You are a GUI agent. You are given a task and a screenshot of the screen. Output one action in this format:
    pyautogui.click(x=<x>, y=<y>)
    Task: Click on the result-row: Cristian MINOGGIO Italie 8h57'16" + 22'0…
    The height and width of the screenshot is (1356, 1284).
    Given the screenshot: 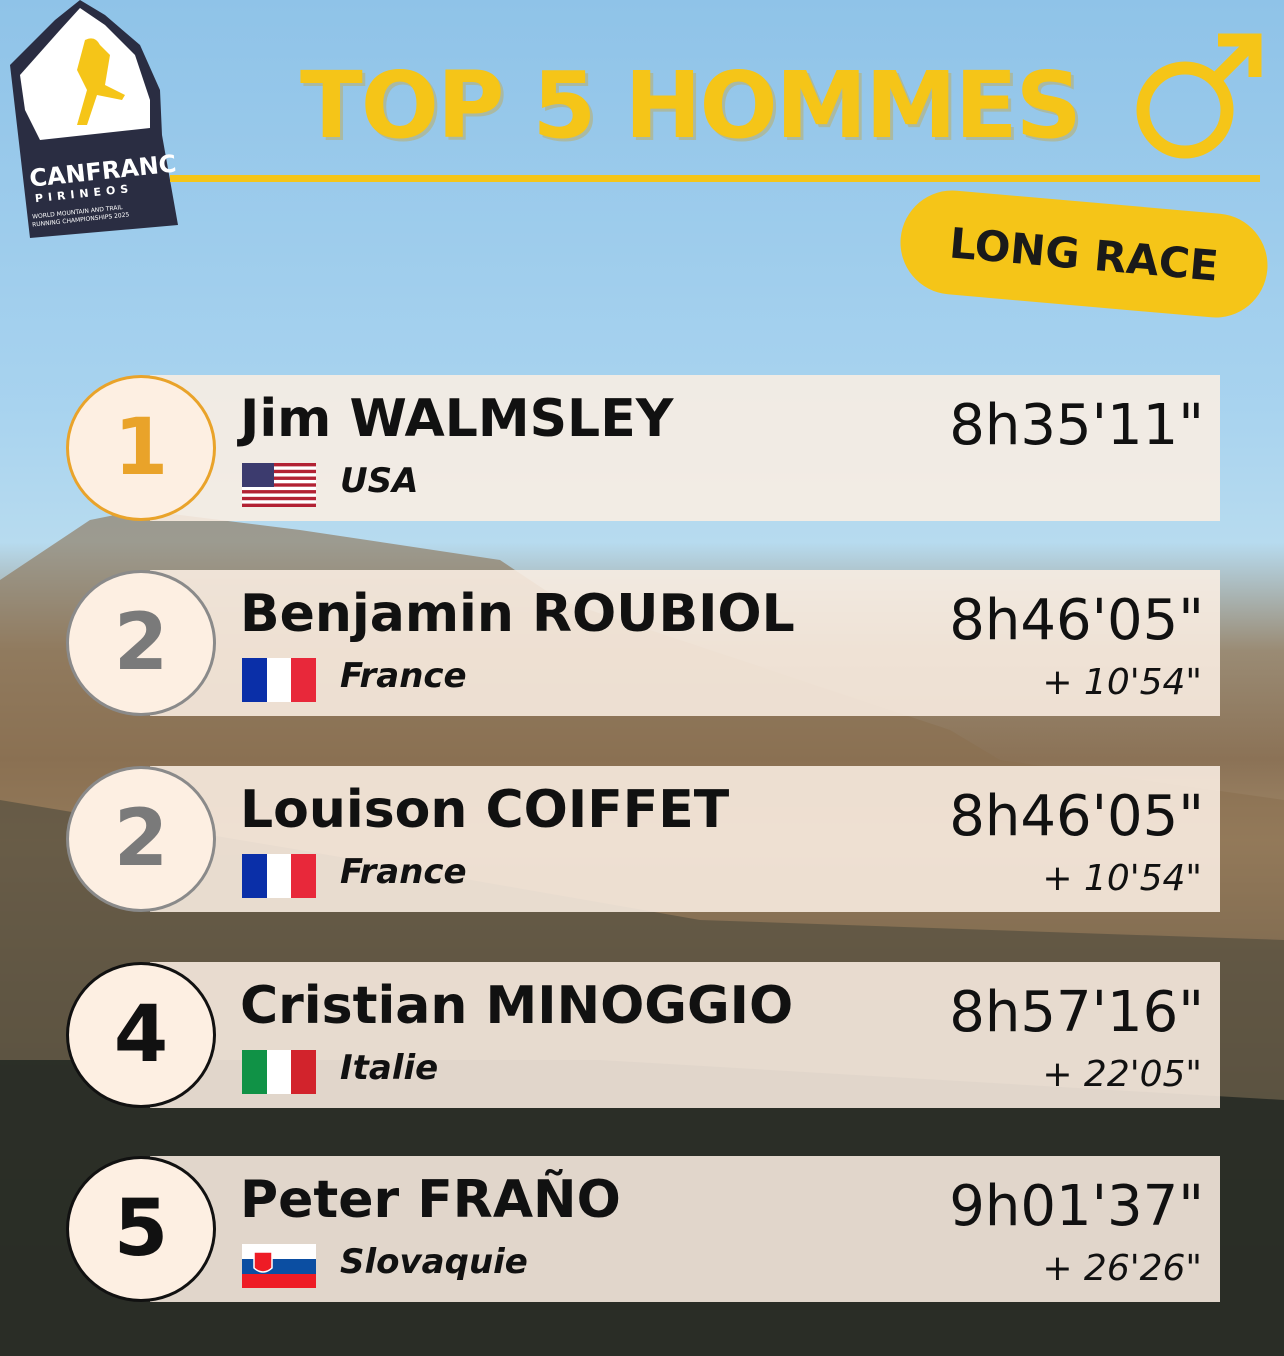 What is the action you would take?
    pyautogui.click(x=685, y=1035)
    